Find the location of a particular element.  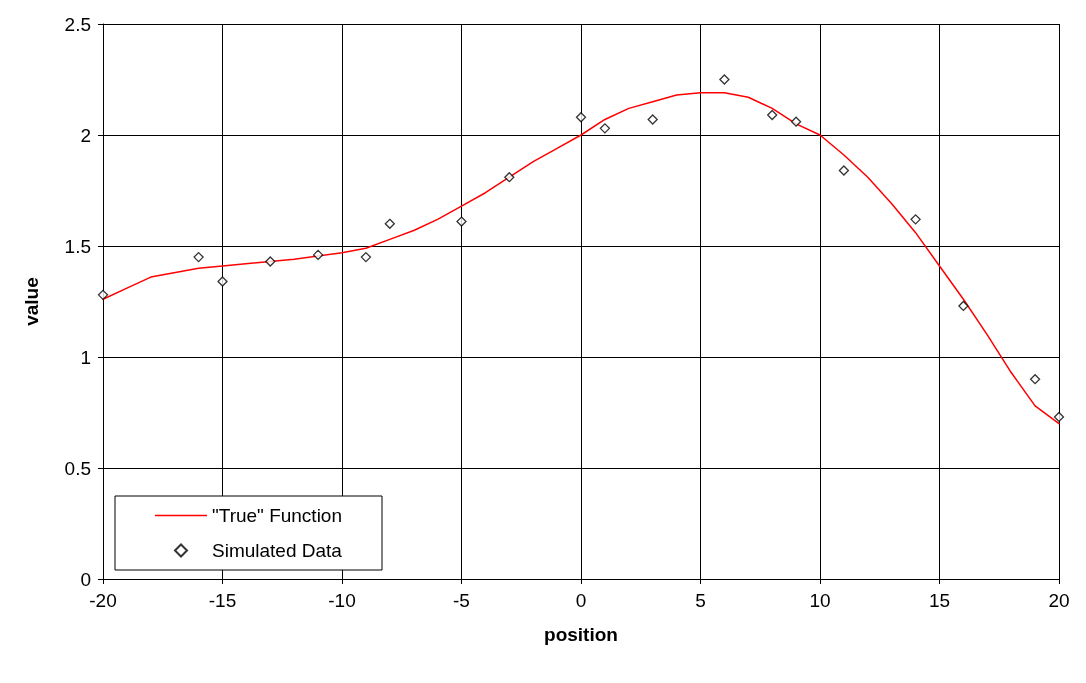

y-tick-label: 1 is located at coordinates (85, 357).